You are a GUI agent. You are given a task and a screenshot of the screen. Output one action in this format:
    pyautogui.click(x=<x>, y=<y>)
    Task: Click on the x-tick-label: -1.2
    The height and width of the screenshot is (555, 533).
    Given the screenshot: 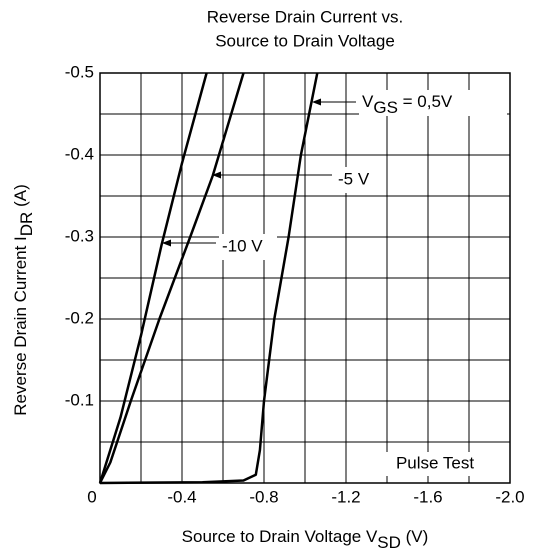 What is the action you would take?
    pyautogui.click(x=345, y=496)
    